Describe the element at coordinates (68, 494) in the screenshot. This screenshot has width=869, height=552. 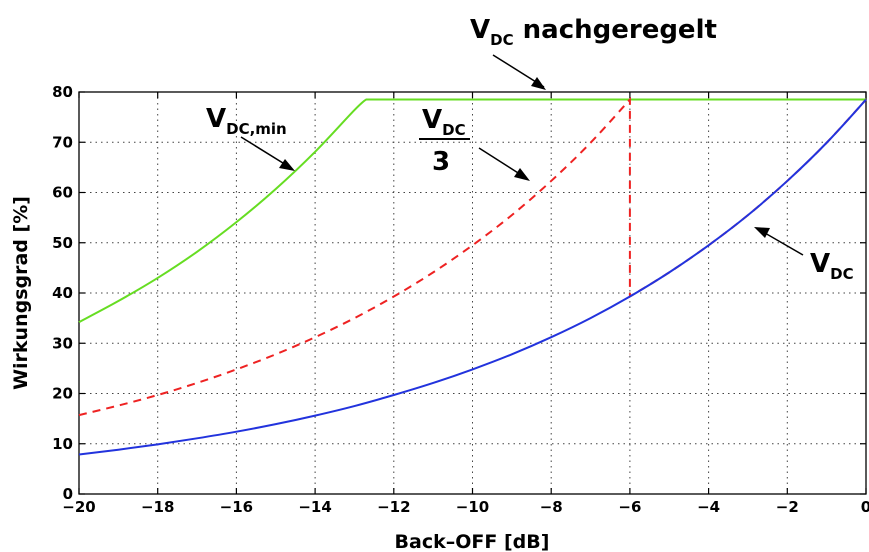
I see `y-tick-label: 0` at that location.